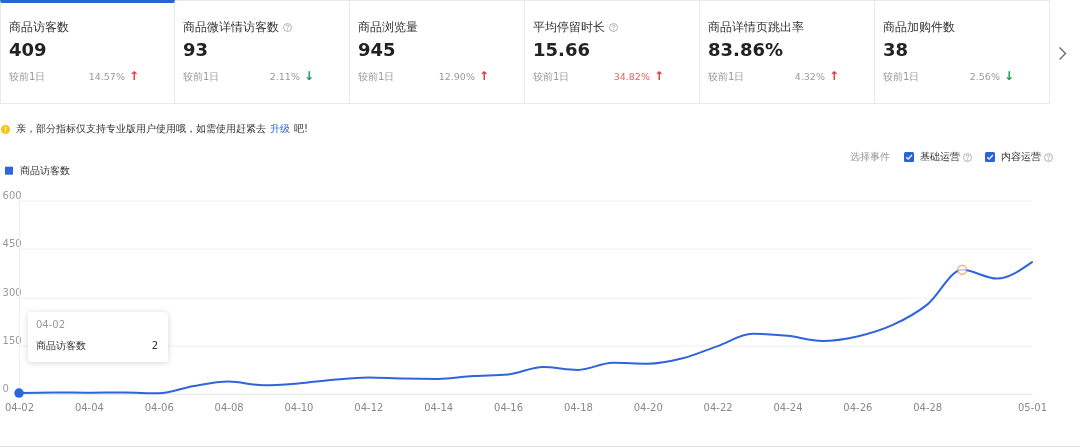 The height and width of the screenshot is (447, 1080). I want to click on text: 商品浏览量, so click(388, 27).